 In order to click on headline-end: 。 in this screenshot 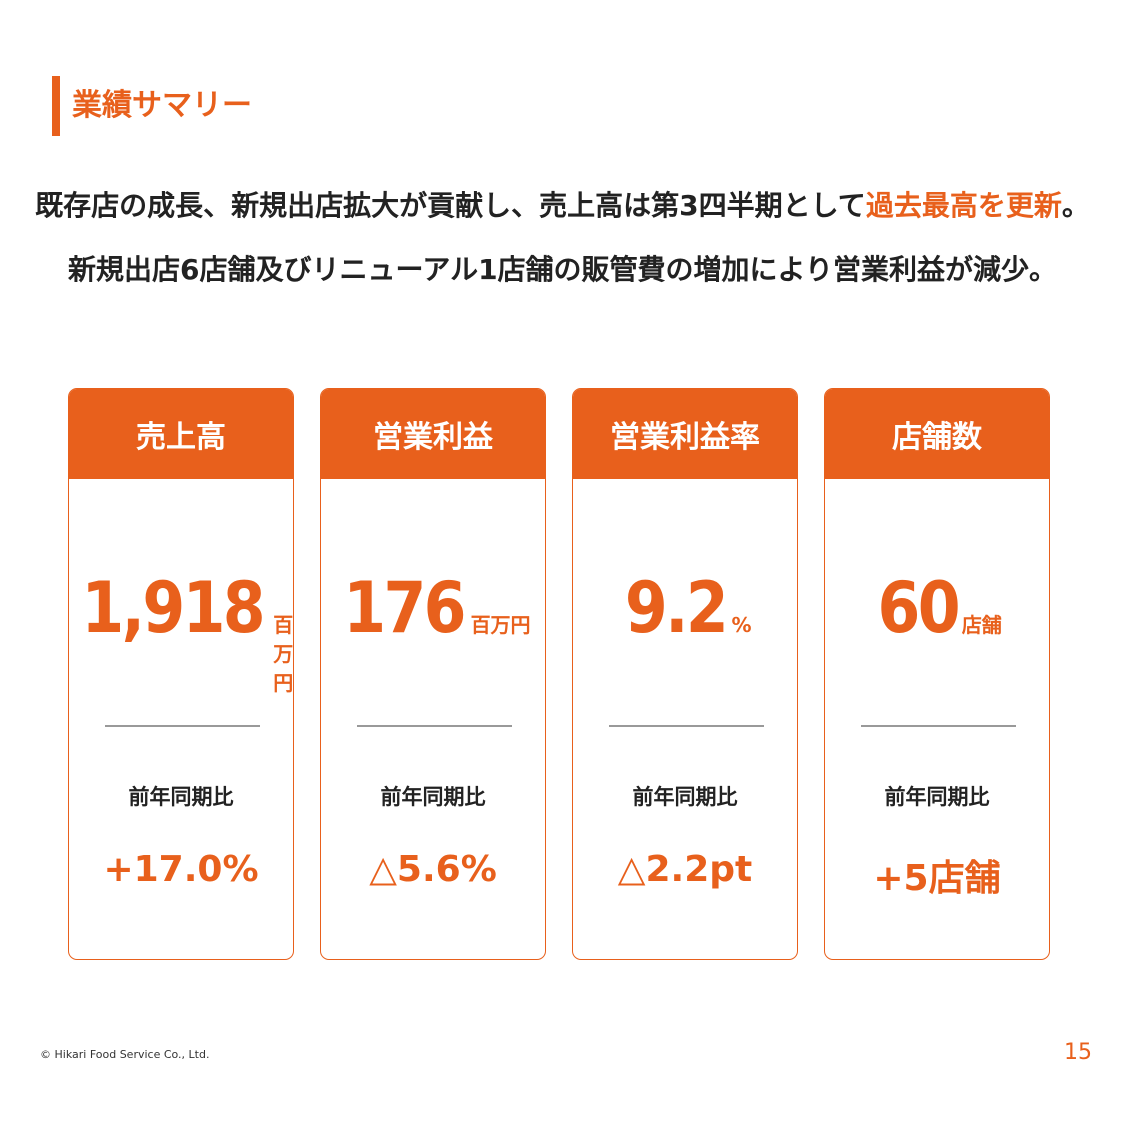, I will do `click(1075, 205)`.